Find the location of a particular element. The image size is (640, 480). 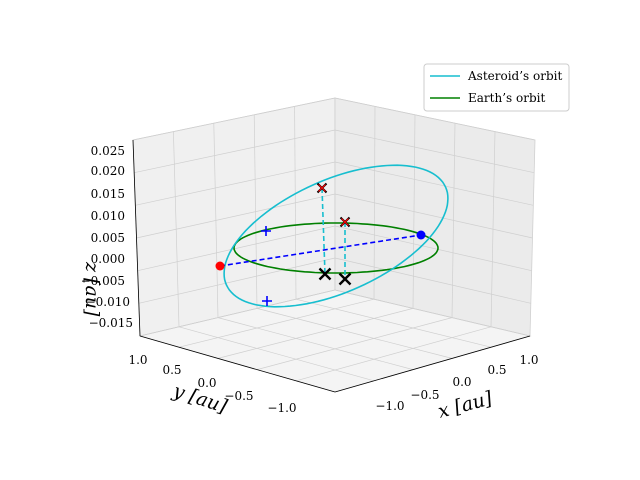

series-layer is located at coordinates (334, 236).